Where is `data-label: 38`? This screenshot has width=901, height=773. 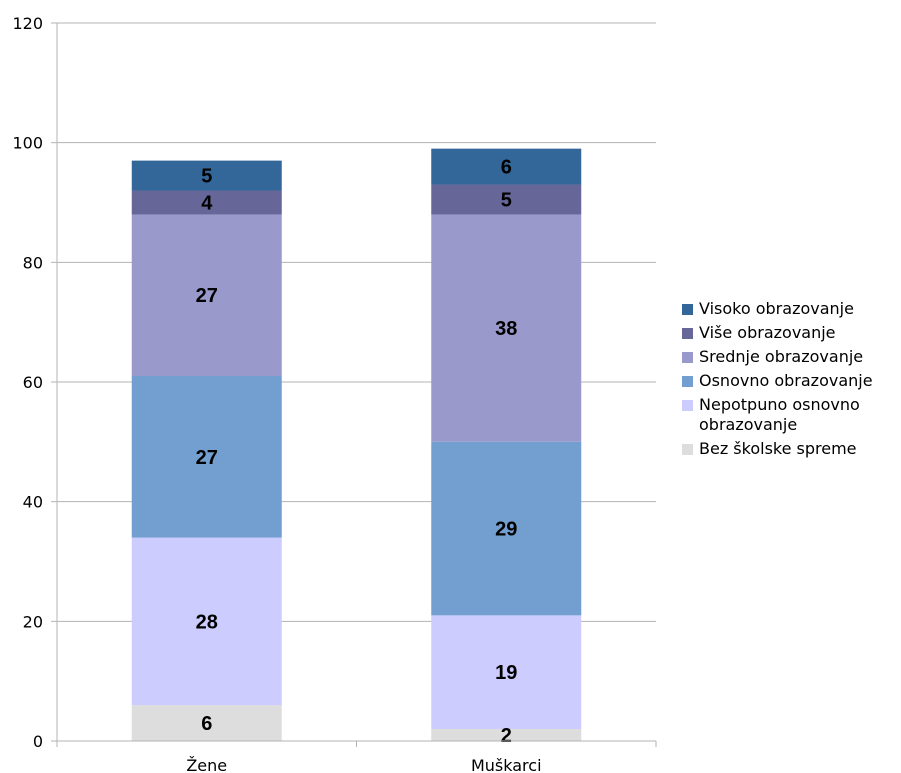
data-label: 38 is located at coordinates (506, 329).